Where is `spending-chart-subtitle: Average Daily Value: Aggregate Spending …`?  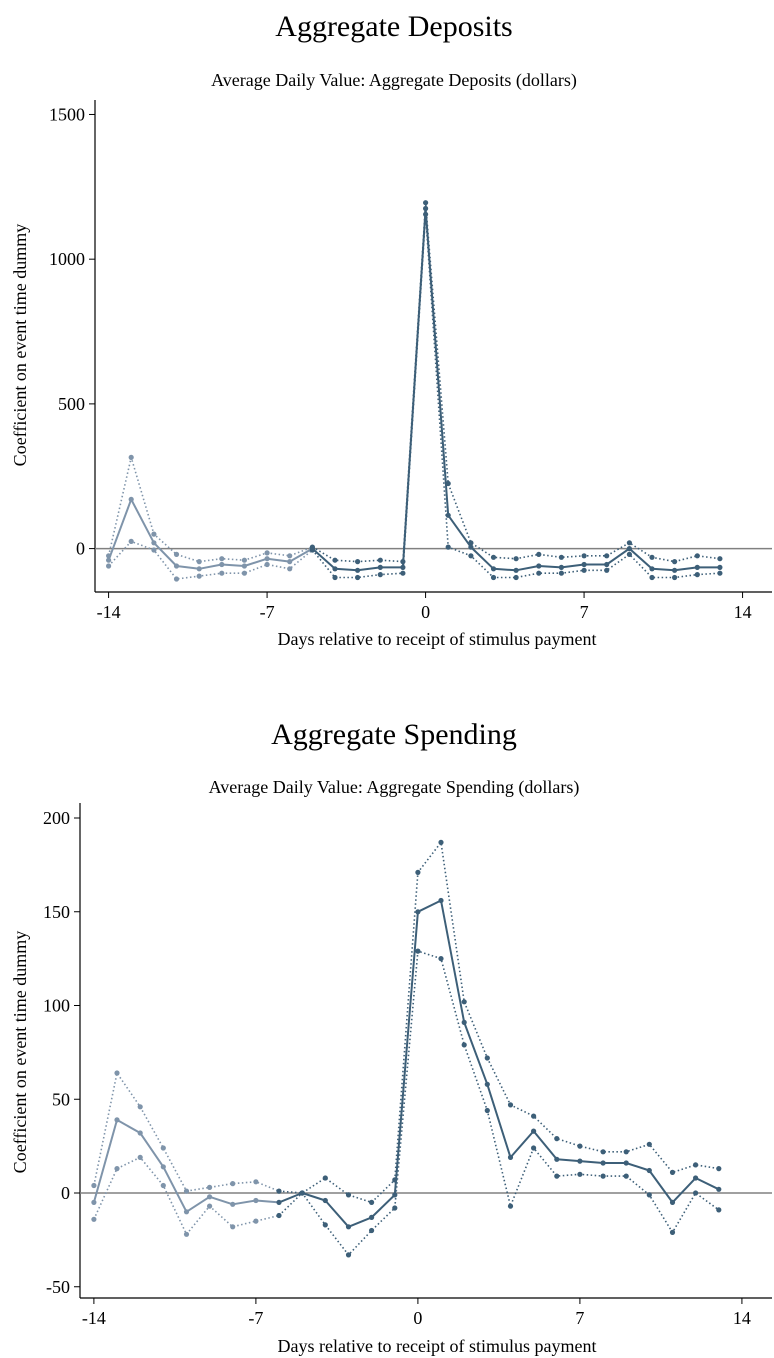 spending-chart-subtitle: Average Daily Value: Aggregate Spending … is located at coordinates (394, 787).